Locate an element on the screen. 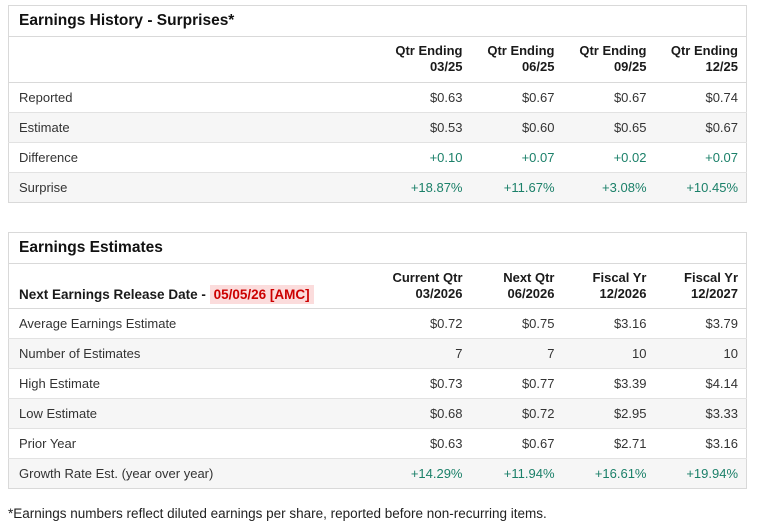 This screenshot has height=521, width=757. row-label: Low Estimate is located at coordinates (193, 413).